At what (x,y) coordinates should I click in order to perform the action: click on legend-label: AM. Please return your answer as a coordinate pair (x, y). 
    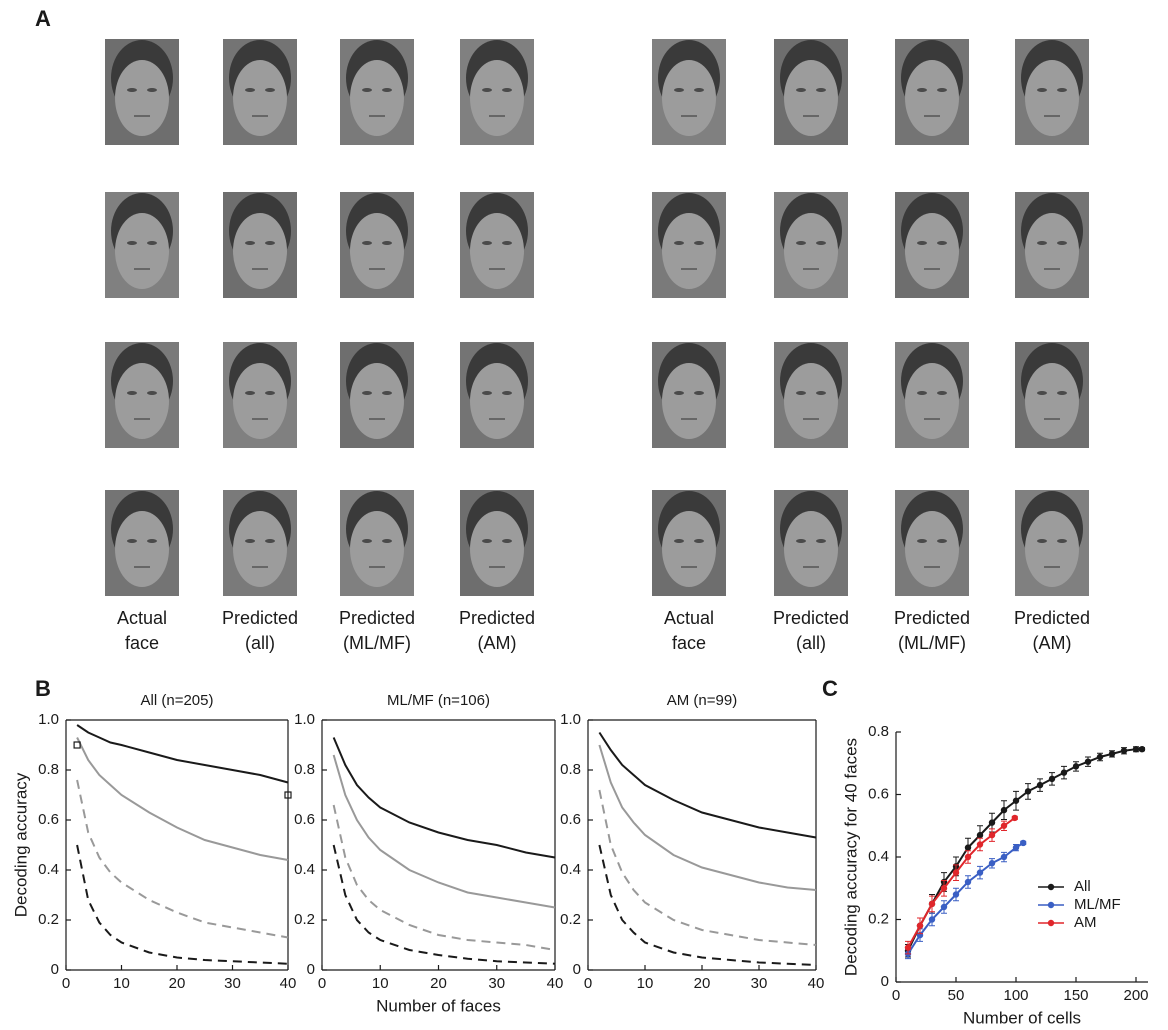
    Looking at the image, I should click on (1085, 922).